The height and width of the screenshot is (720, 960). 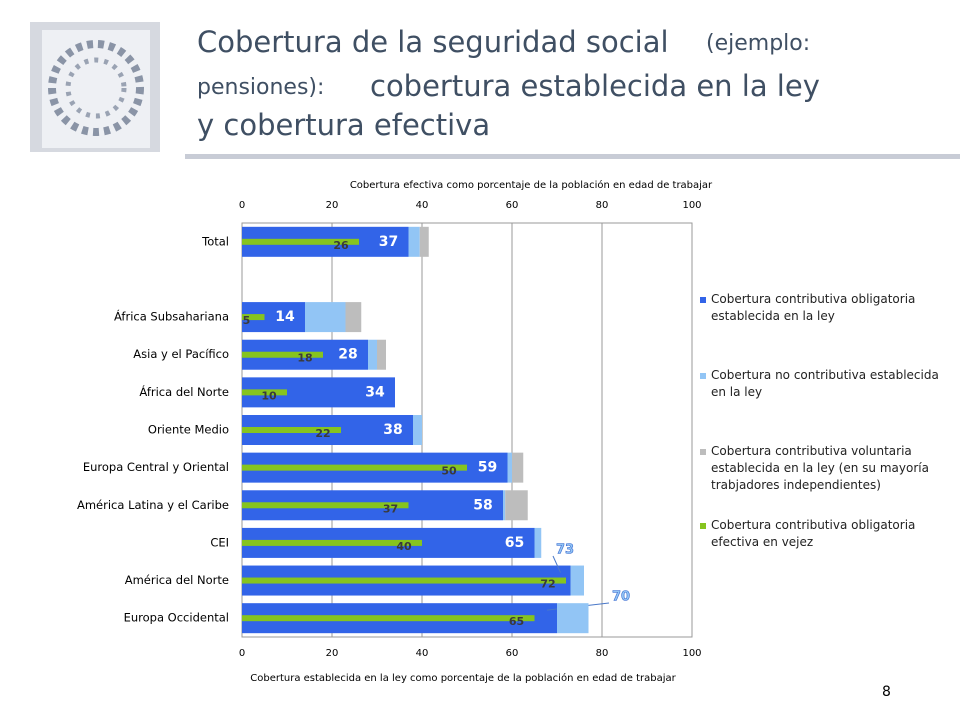 What do you see at coordinates (343, 125) in the screenshot?
I see `title: y cobertura efectiva` at bounding box center [343, 125].